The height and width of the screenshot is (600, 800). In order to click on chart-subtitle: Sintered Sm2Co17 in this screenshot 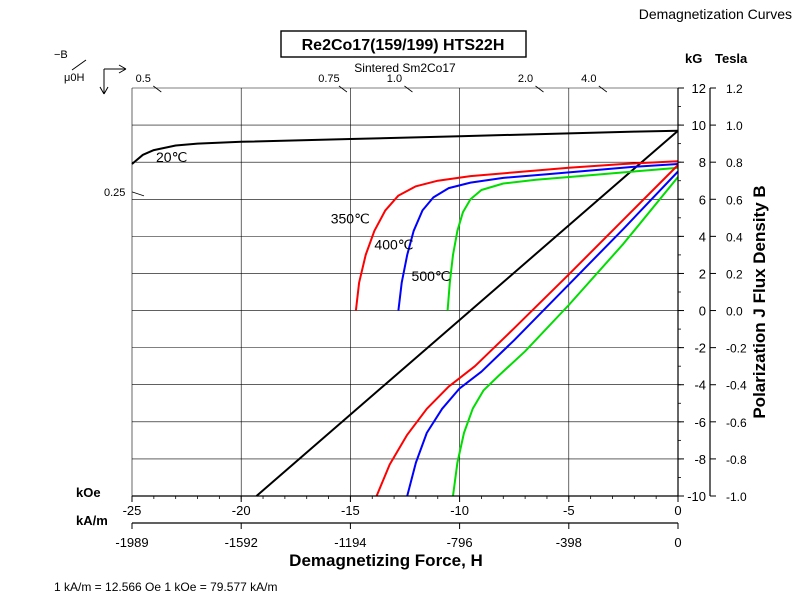, I will do `click(405, 68)`.